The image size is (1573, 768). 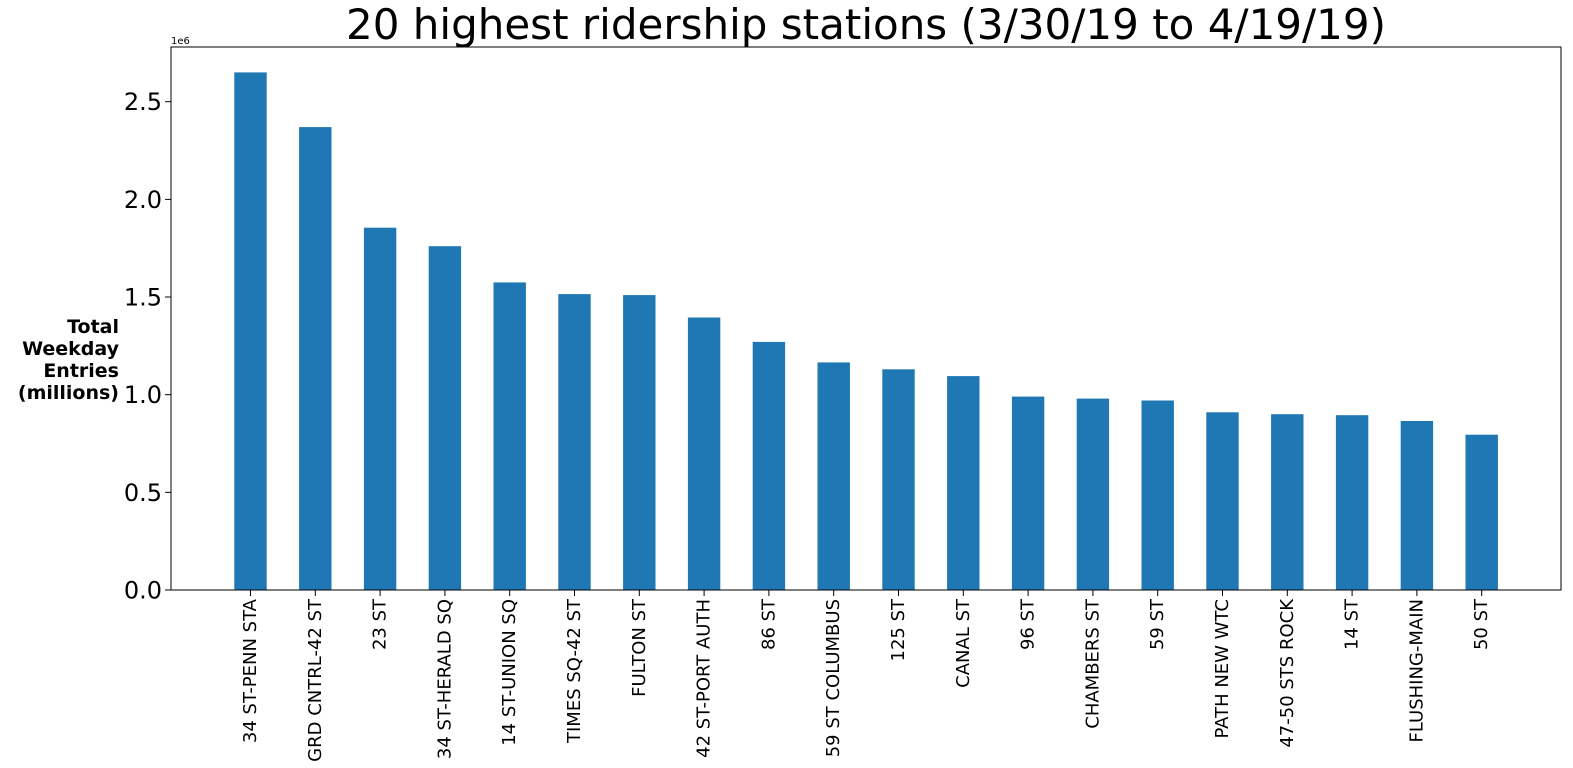 I want to click on y-axis-offset-label: 1e6, so click(x=180, y=41).